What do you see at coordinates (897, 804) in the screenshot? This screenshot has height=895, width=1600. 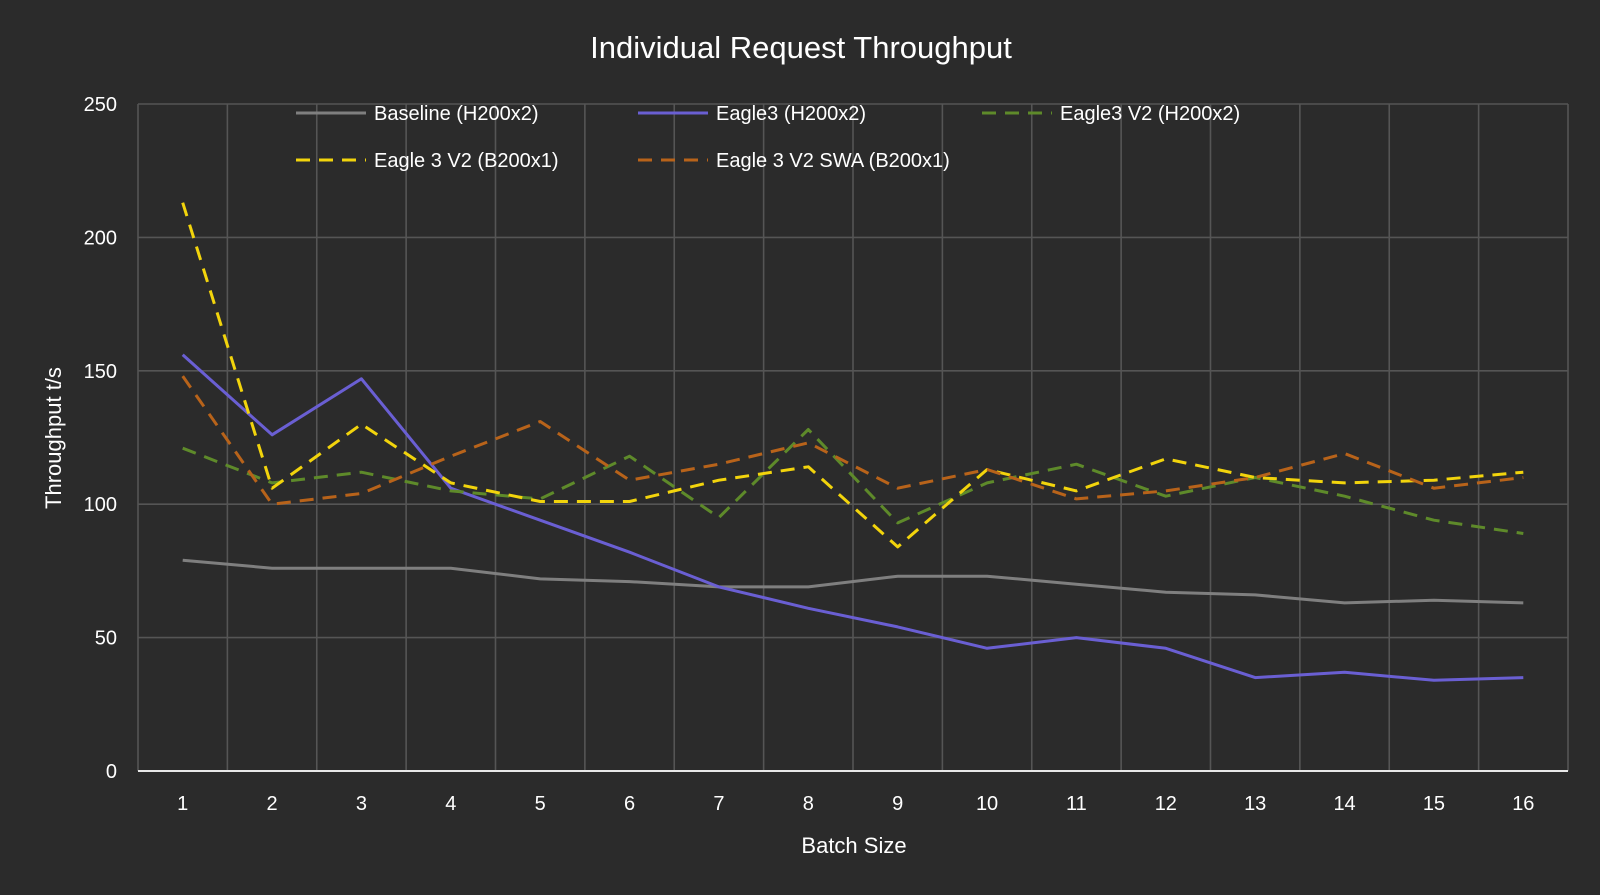 I see `x-tick-label: 9` at bounding box center [897, 804].